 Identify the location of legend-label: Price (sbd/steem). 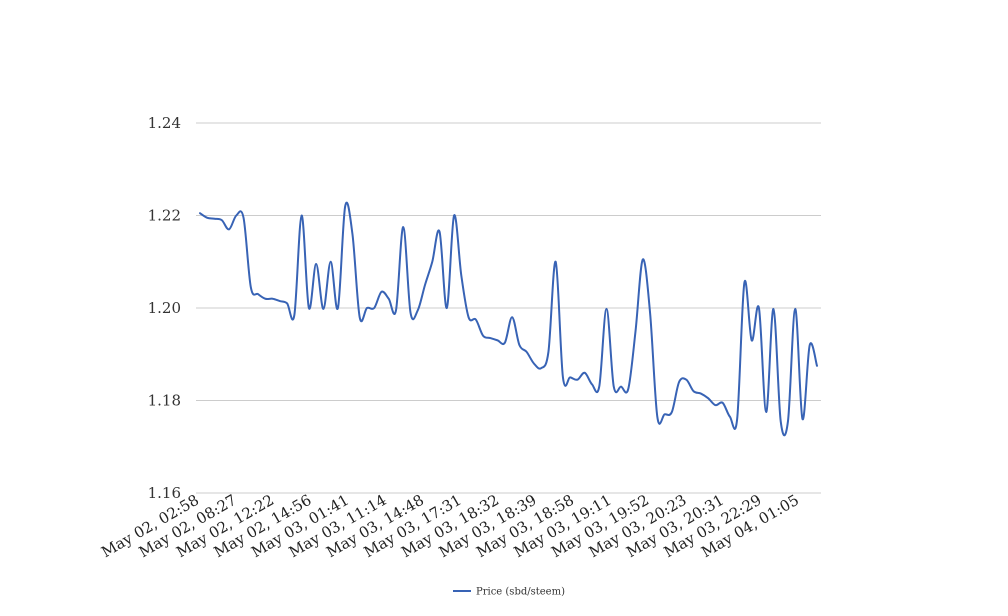
(520, 592).